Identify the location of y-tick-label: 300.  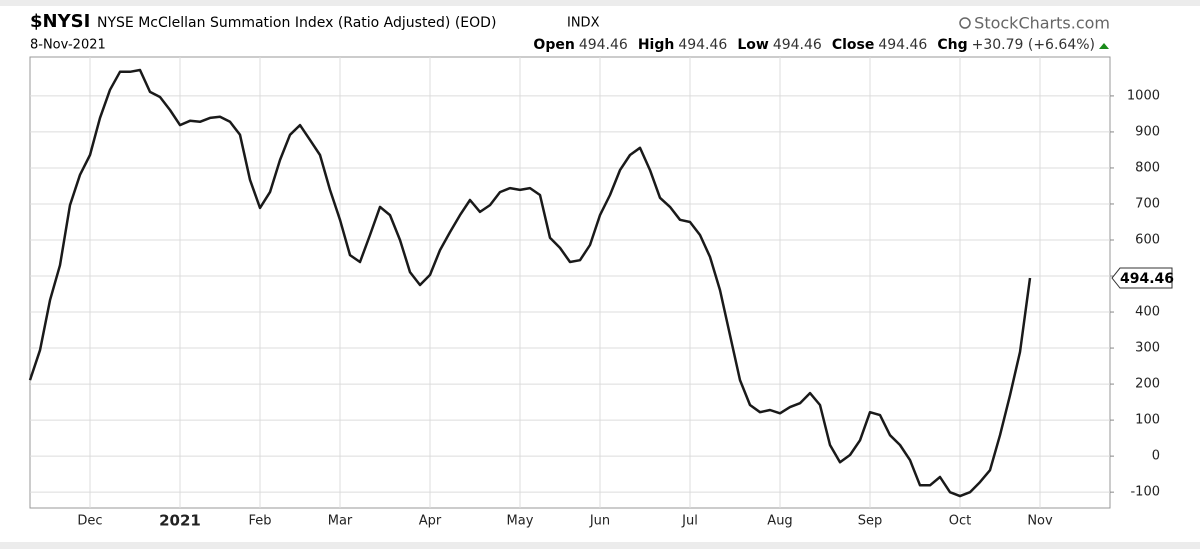
(1147, 348).